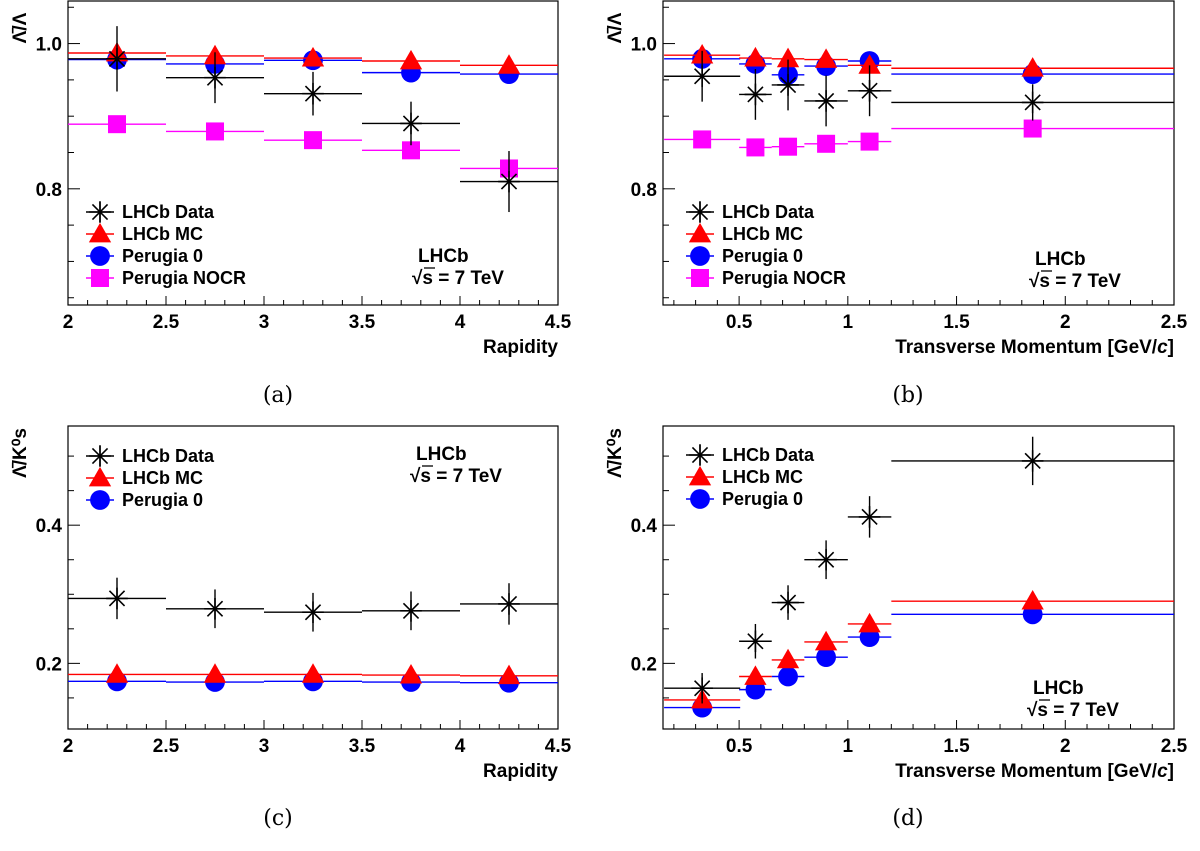 The height and width of the screenshot is (851, 1200). What do you see at coordinates (848, 322) in the screenshot?
I see `x-tick-label: 1` at bounding box center [848, 322].